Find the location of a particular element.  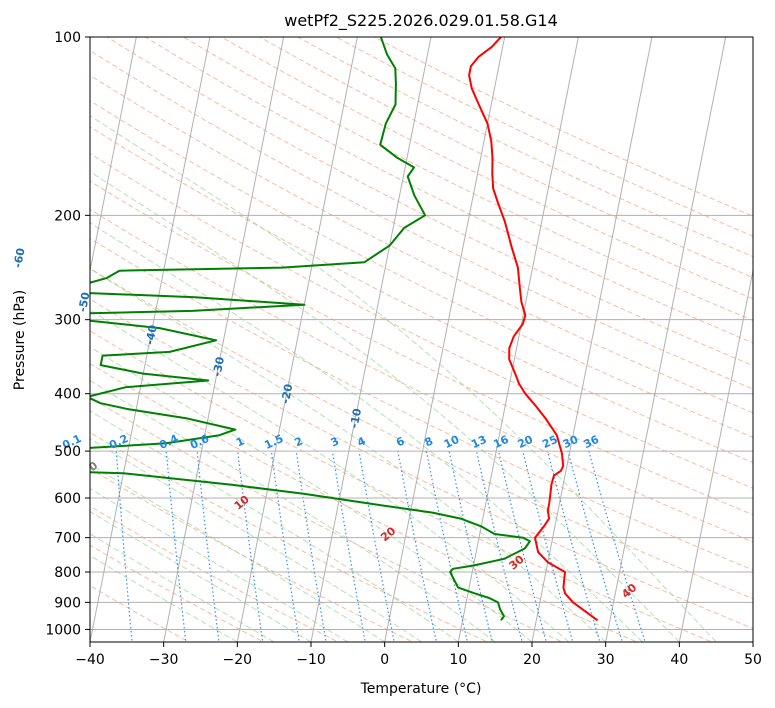

y-tick-label: 800 is located at coordinates (67, 573).